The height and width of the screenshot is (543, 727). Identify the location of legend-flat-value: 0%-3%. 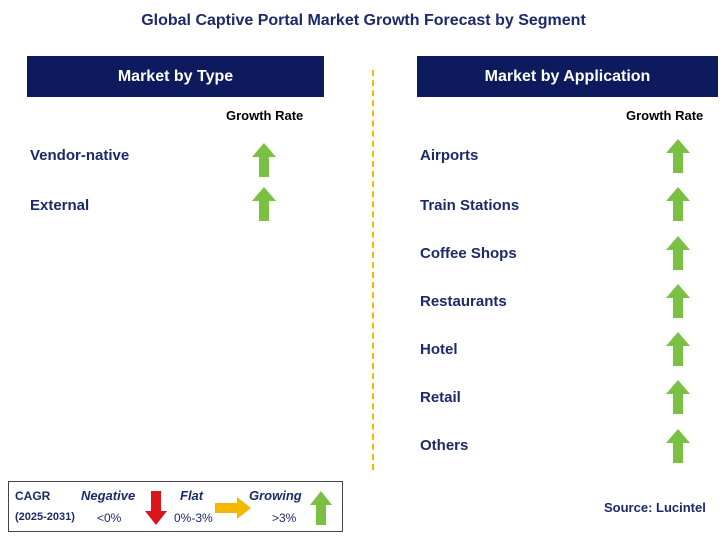
(193, 518).